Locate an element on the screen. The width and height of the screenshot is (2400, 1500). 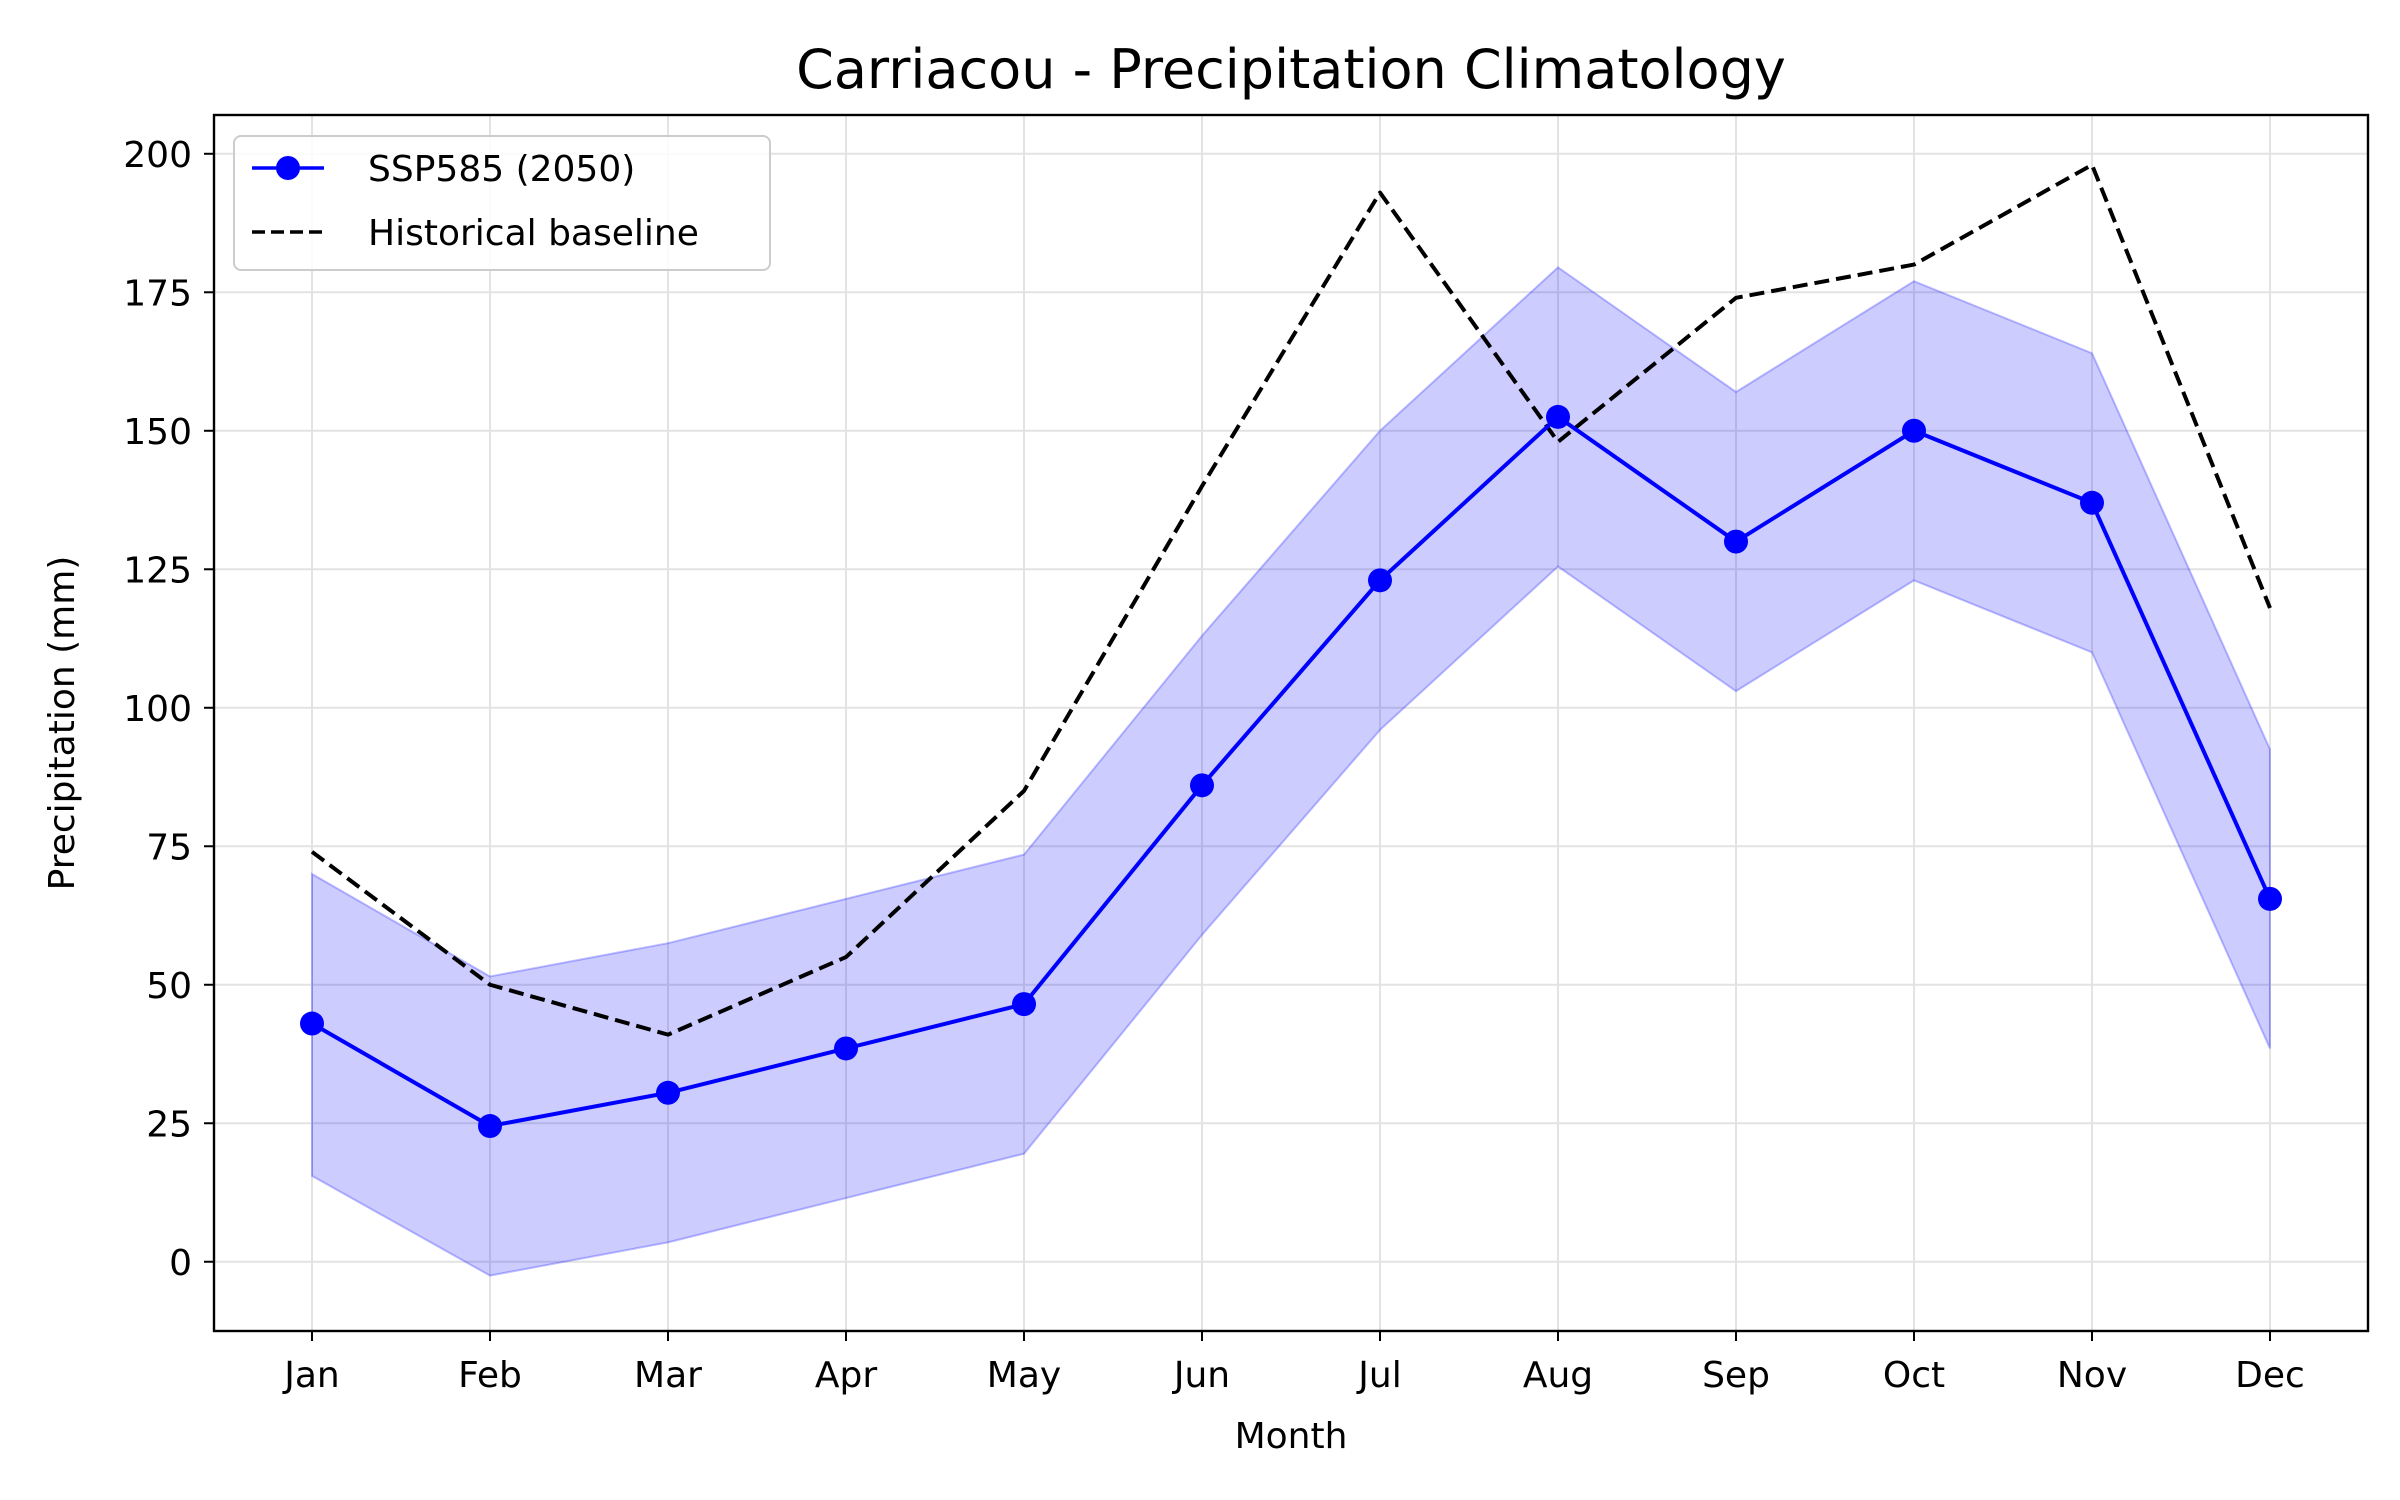
legend: SSP585 (2050) Historical baseline is located at coordinates (502, 203).